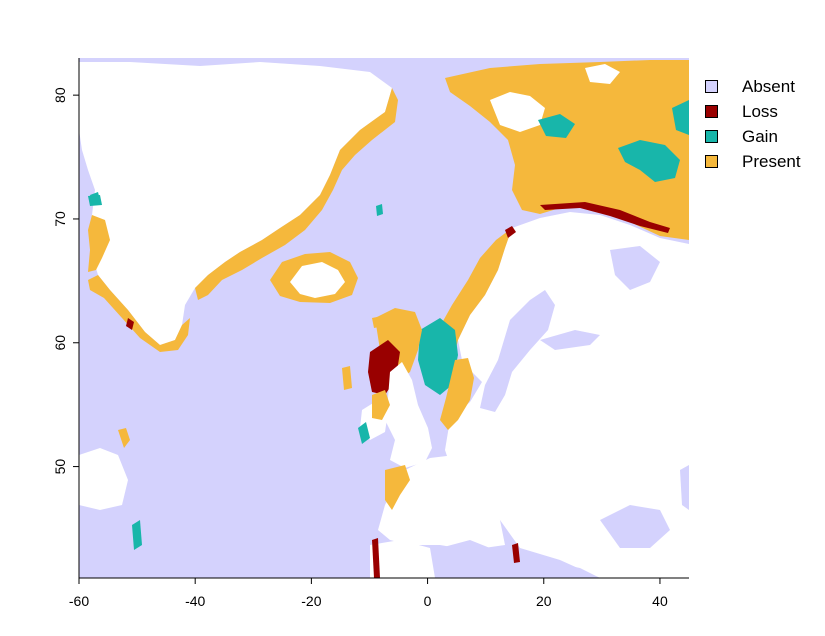 This screenshot has width=825, height=636. What do you see at coordinates (517, 351) in the screenshot?
I see `baltic-absent` at bounding box center [517, 351].